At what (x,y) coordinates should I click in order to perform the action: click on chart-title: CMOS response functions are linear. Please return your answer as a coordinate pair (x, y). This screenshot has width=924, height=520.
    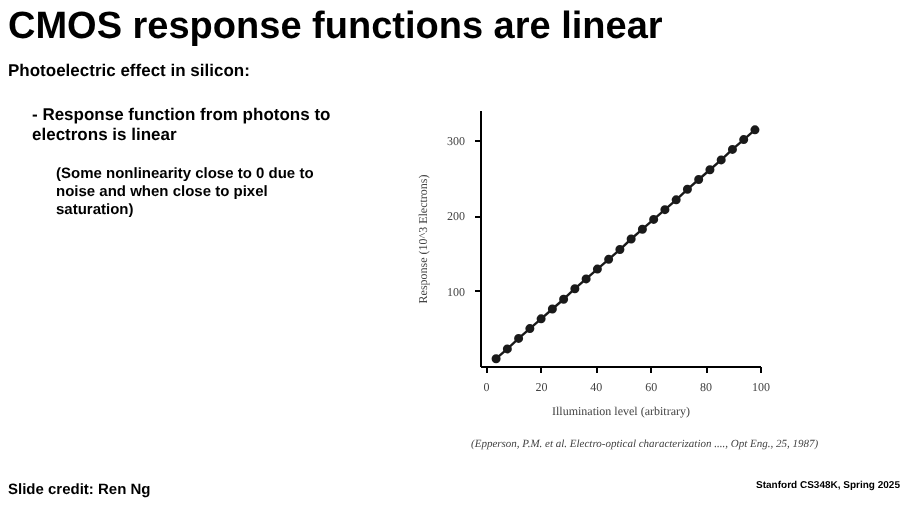
    Looking at the image, I should click on (335, 28).